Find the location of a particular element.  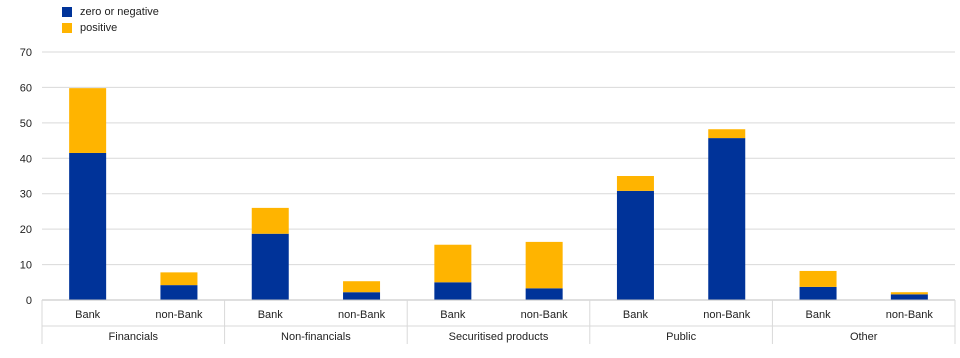

legend-swatch-zero-or-negative is located at coordinates (67, 12).